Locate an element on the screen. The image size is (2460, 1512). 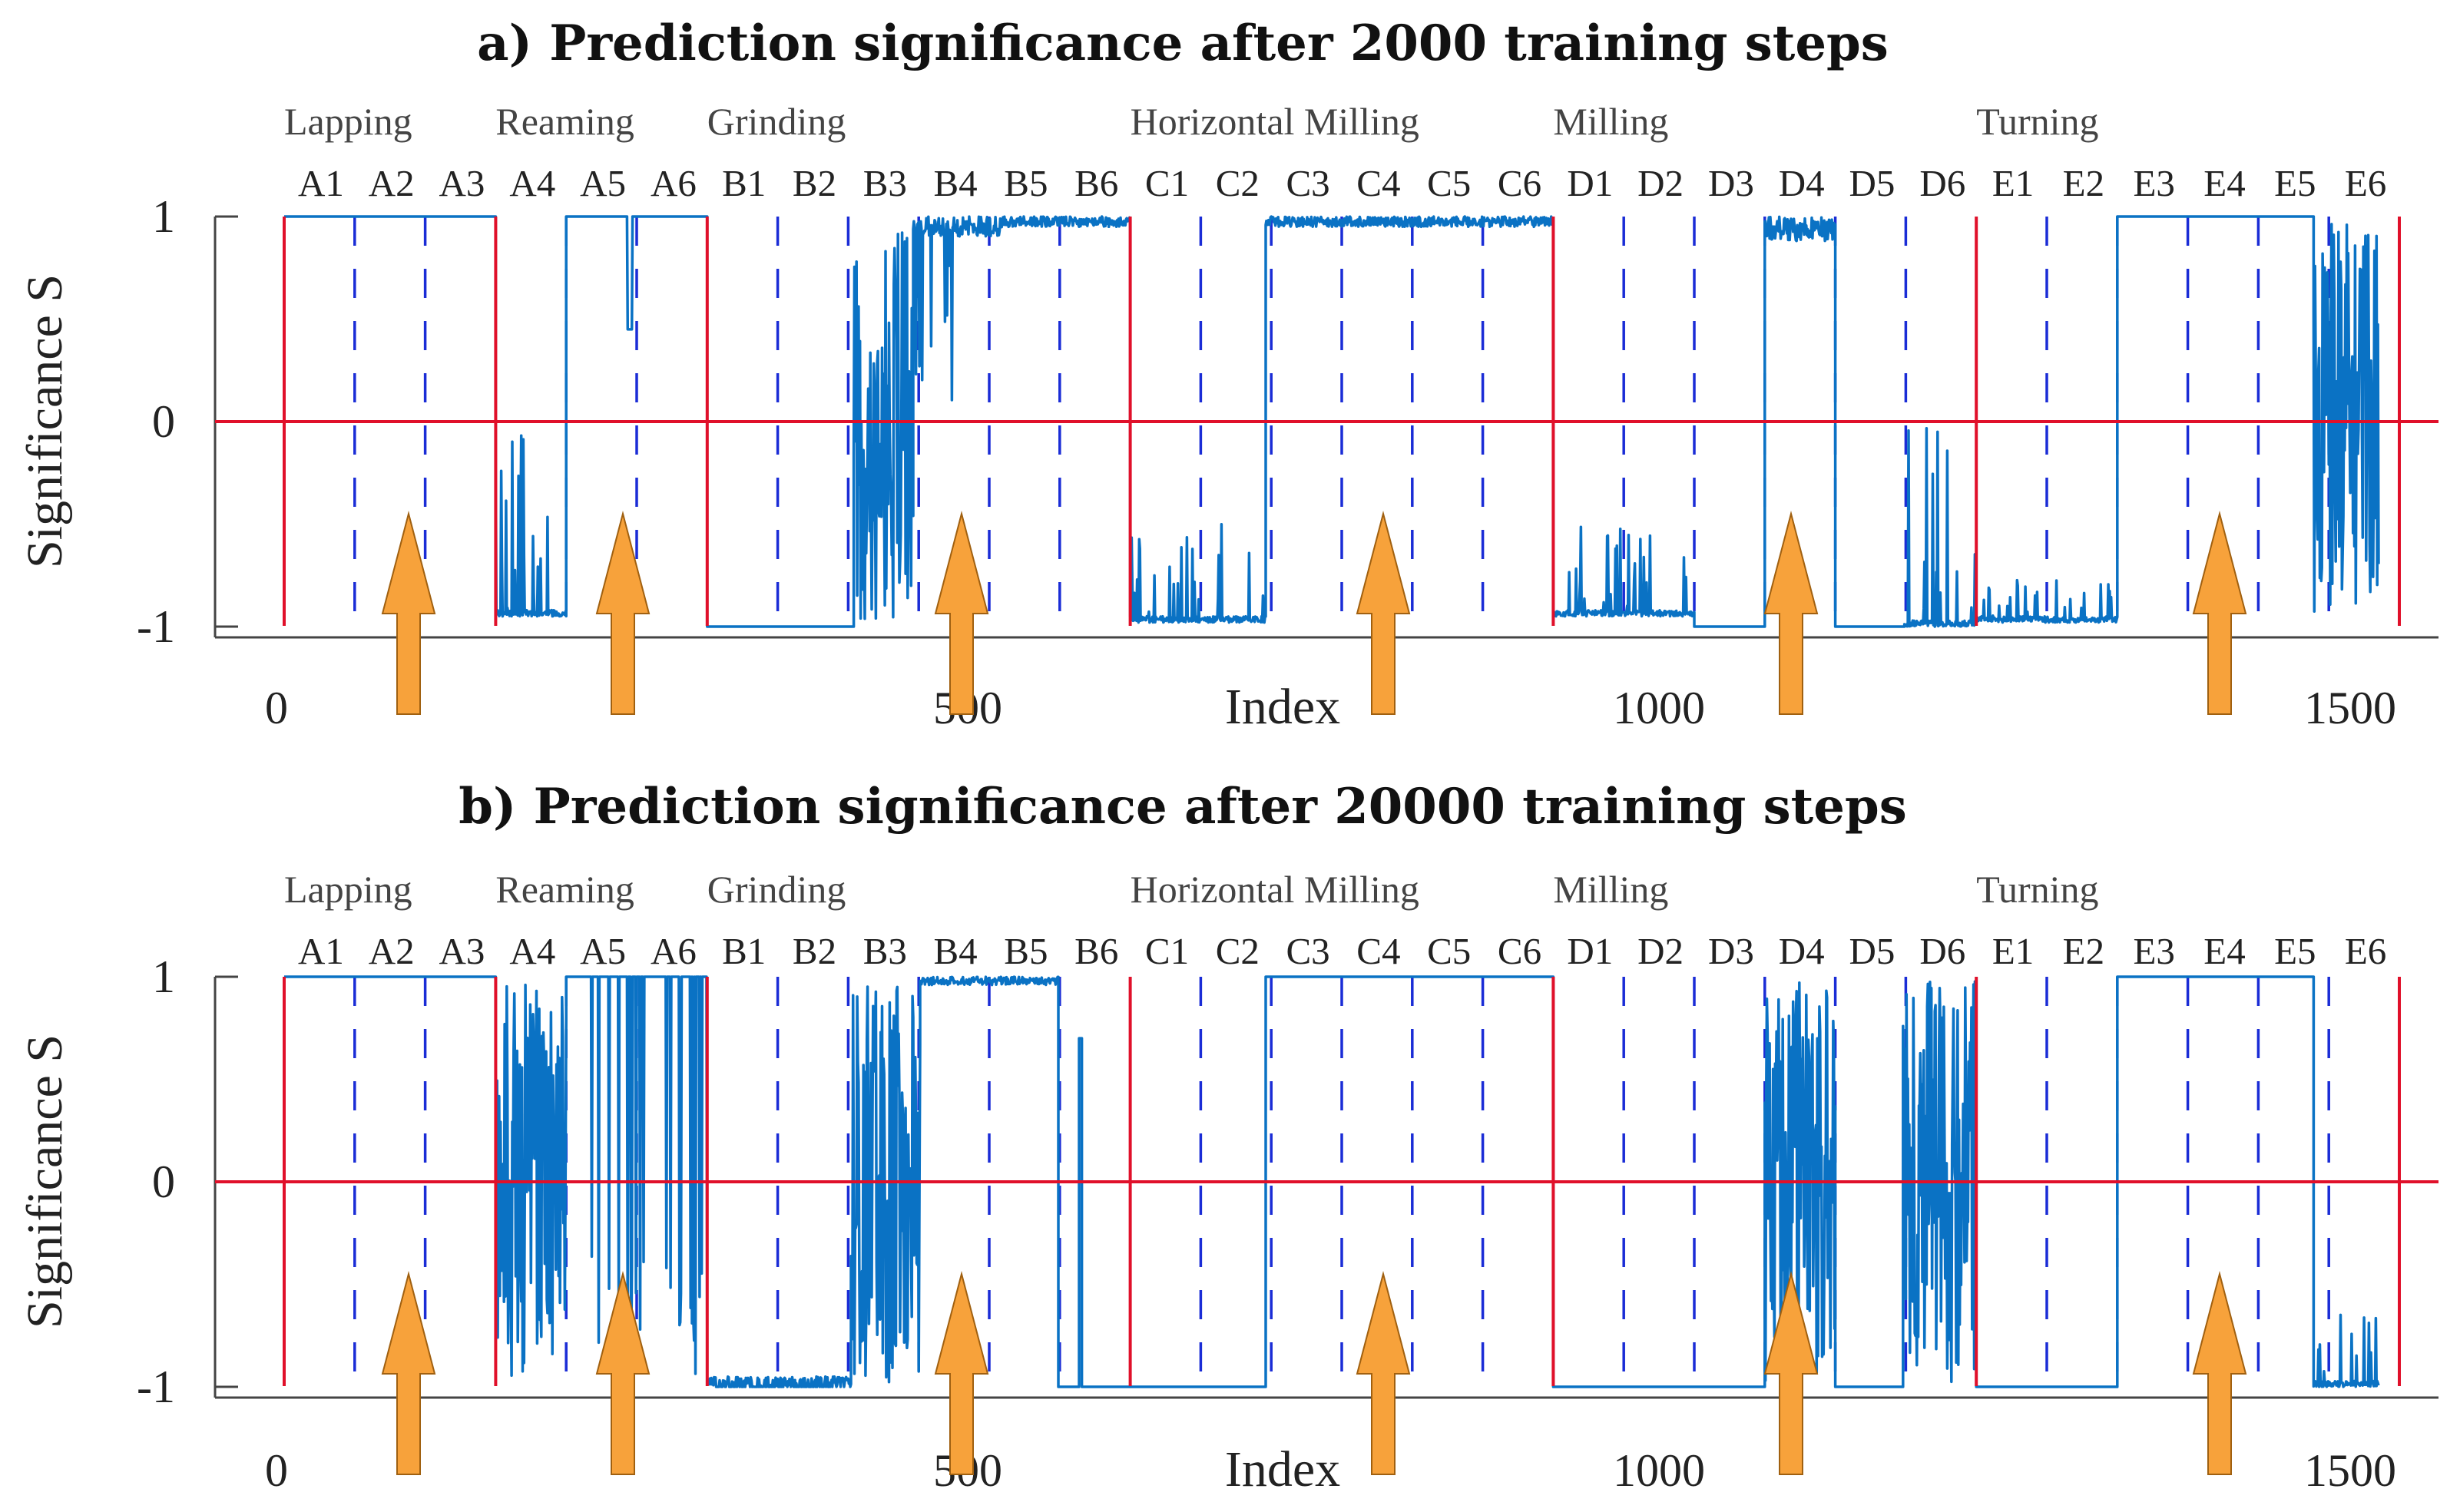
segment-label: D3 is located at coordinates (1731, 183).